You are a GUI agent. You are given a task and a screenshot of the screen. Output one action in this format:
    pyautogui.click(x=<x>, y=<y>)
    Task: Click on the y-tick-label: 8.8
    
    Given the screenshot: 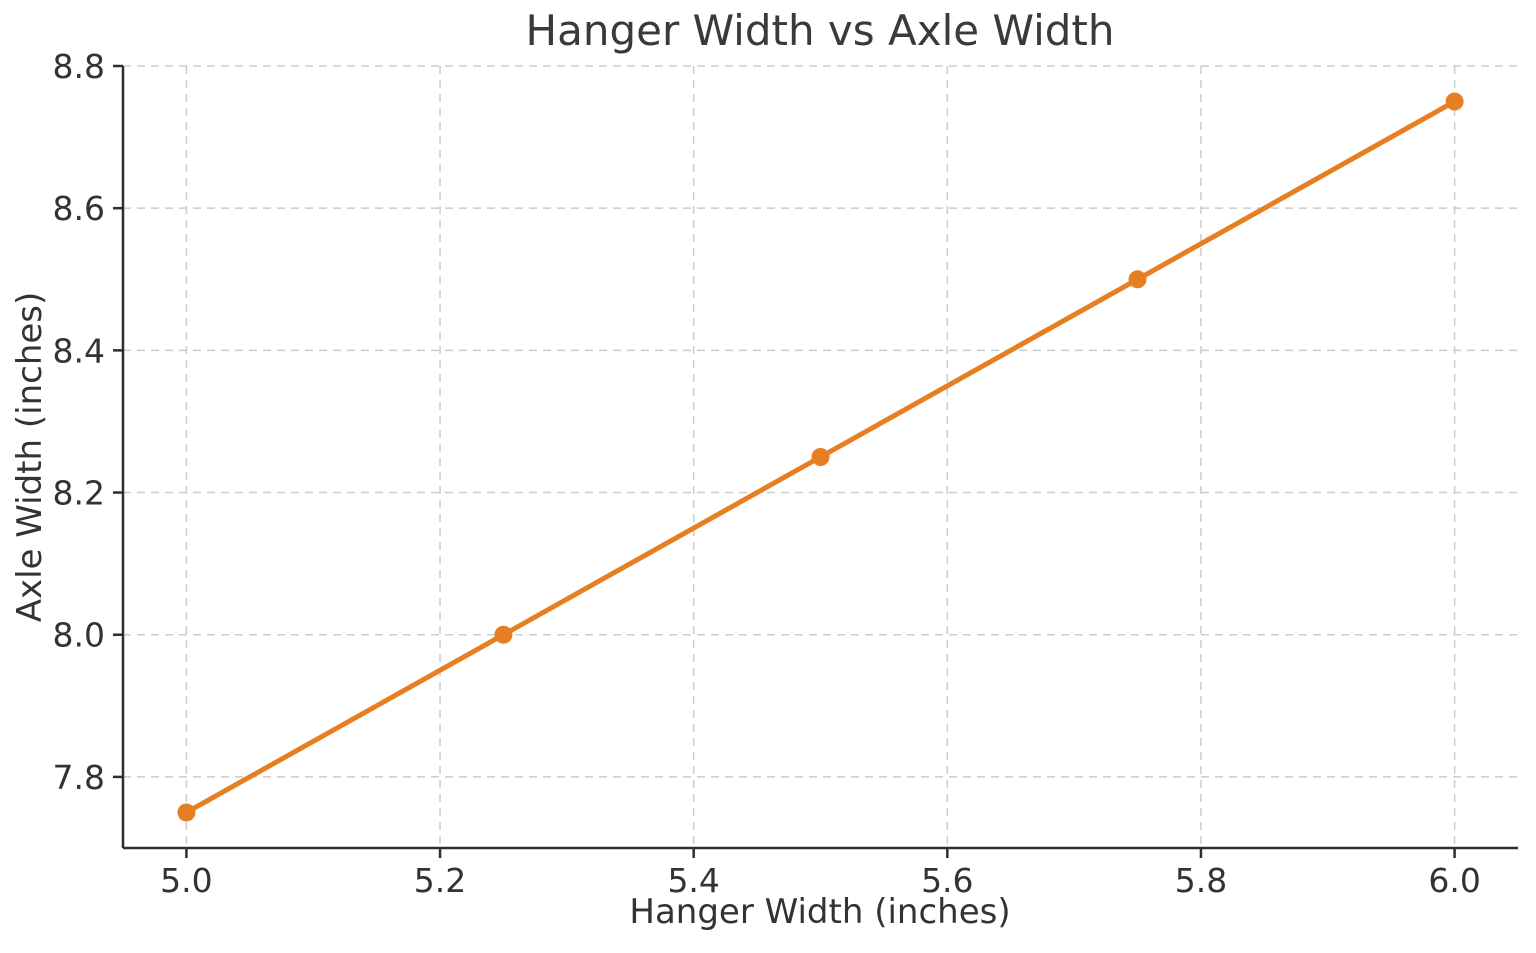 What is the action you would take?
    pyautogui.click(x=79, y=66)
    